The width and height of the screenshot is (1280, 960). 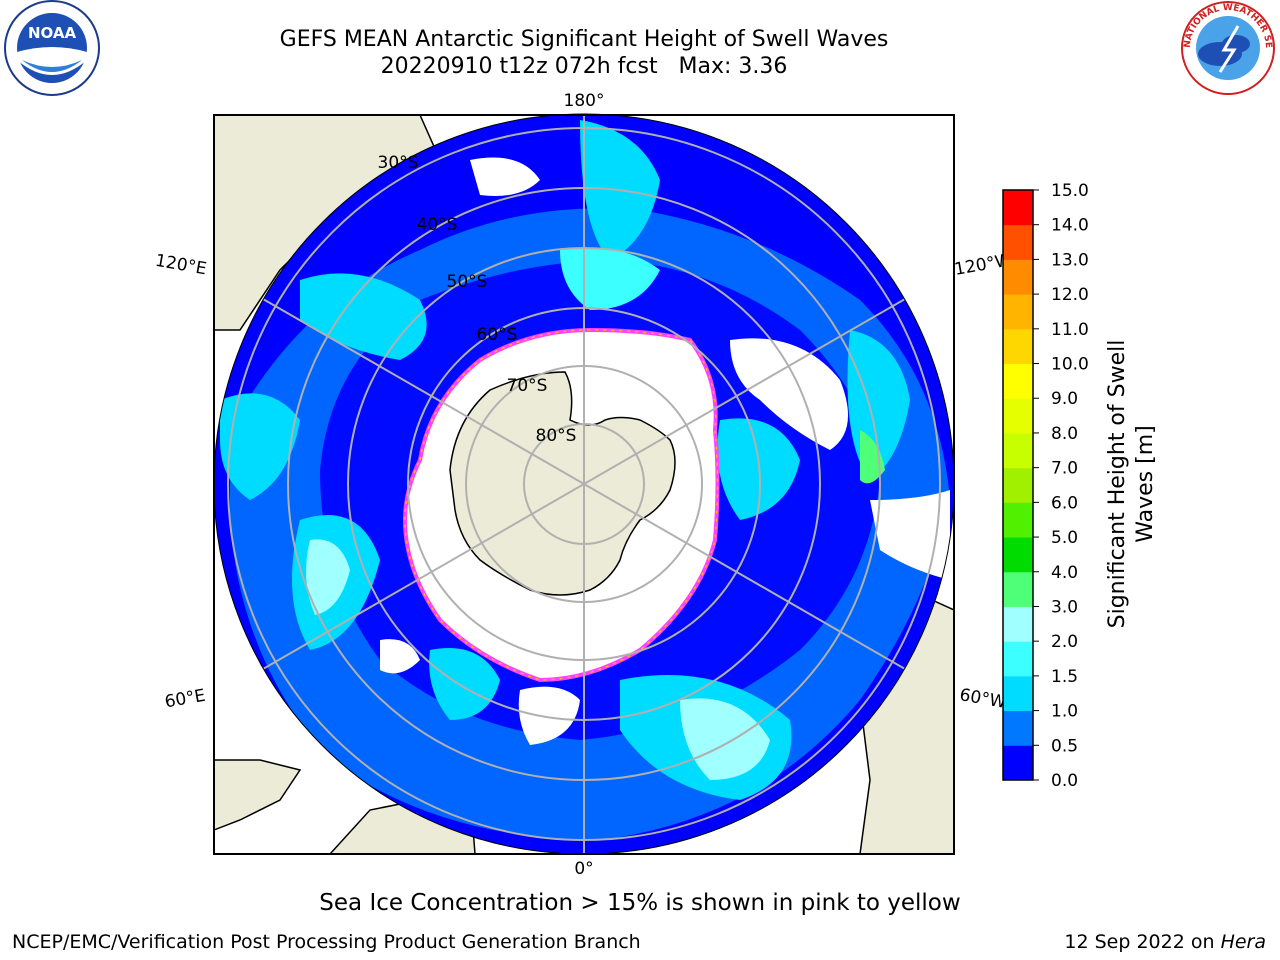 I want to click on colorbar-tick-label: 1.5, so click(x=1064, y=677).